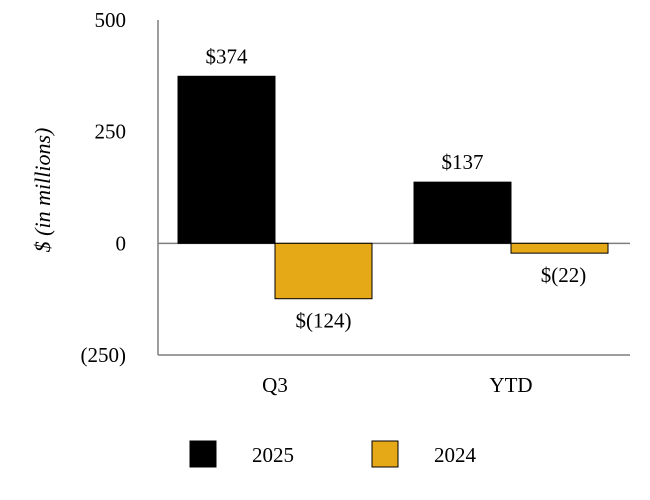 This screenshot has width=650, height=500. Describe the element at coordinates (564, 275) in the screenshot. I see `data-label: $(22)` at that location.